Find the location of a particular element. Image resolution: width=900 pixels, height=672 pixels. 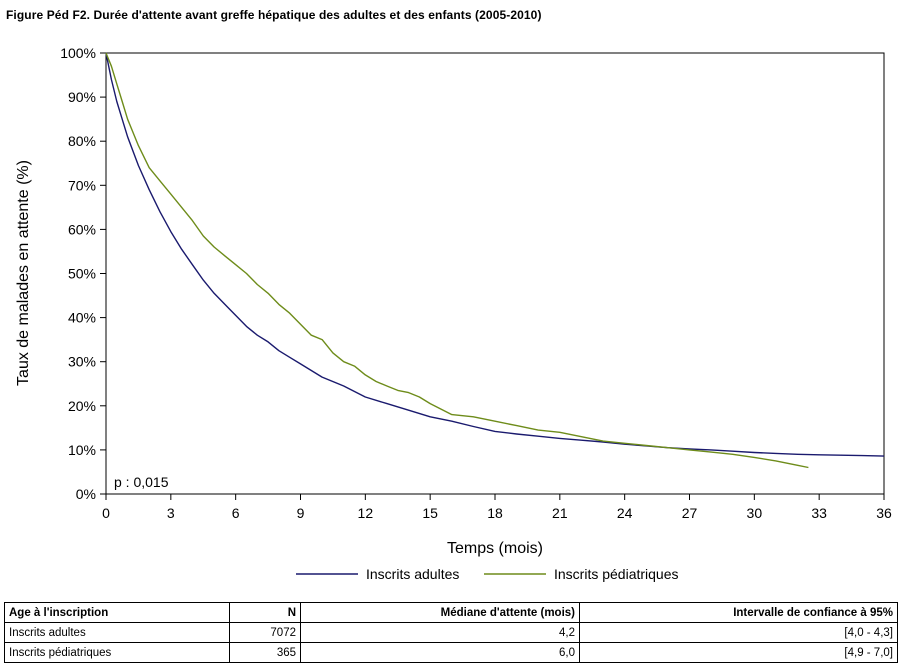

cell-median: 6,0 is located at coordinates (440, 652).